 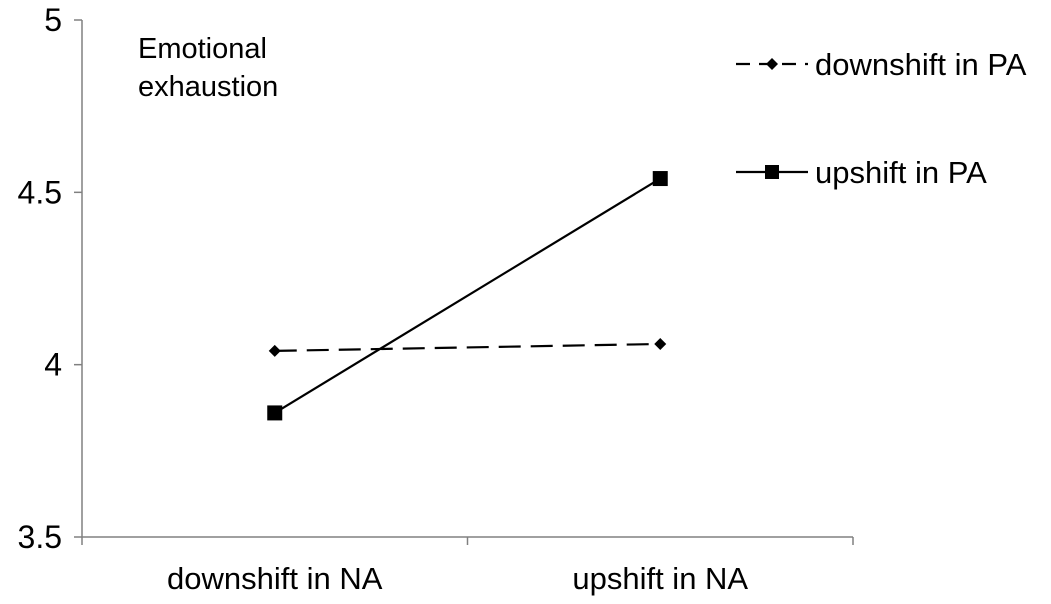 I want to click on y-tick-label: 4.5, so click(x=40, y=192).